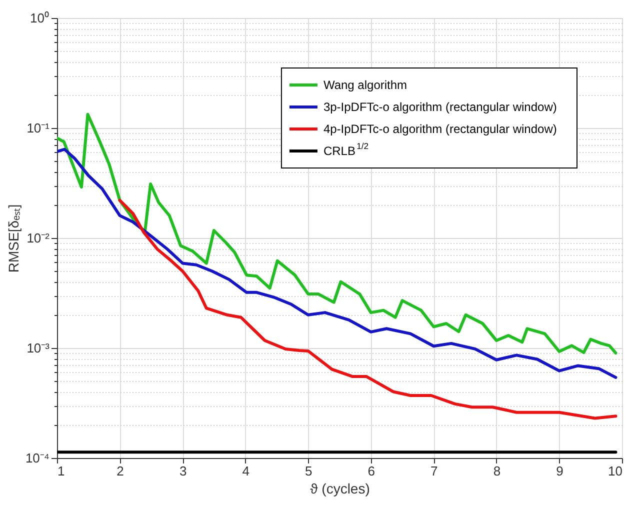 The image size is (644, 510). What do you see at coordinates (61, 471) in the screenshot?
I see `x-tick-label: 1` at bounding box center [61, 471].